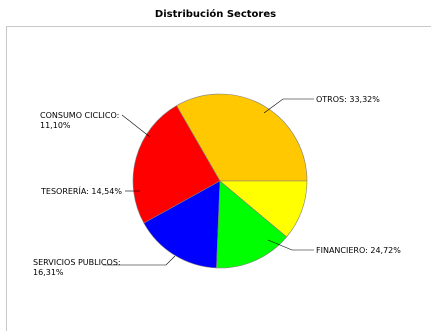  I want to click on slice-label: OTROS: 33,32%, so click(348, 99).